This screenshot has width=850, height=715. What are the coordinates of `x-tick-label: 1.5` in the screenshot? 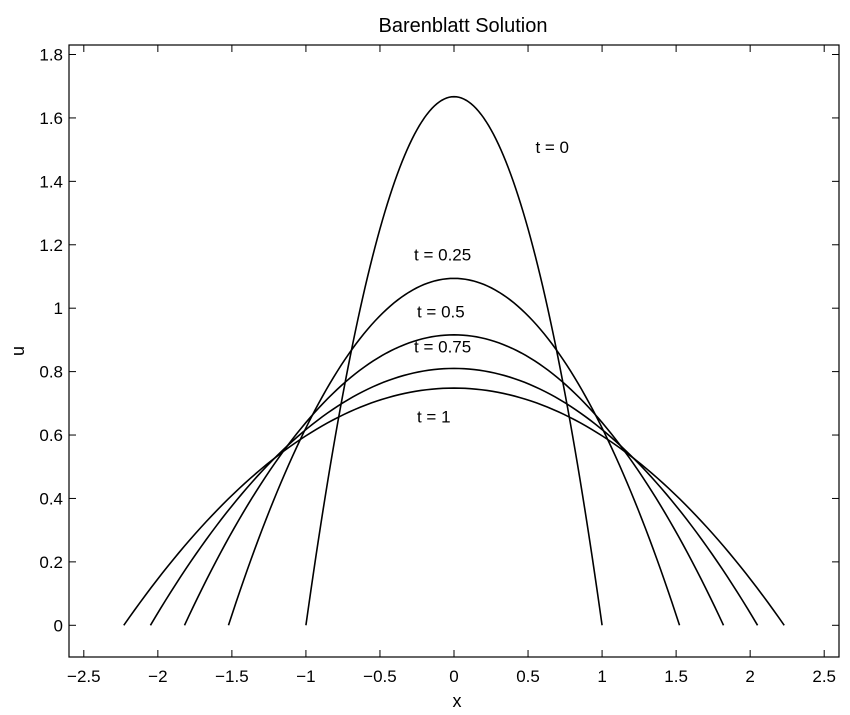 It's located at (676, 676).